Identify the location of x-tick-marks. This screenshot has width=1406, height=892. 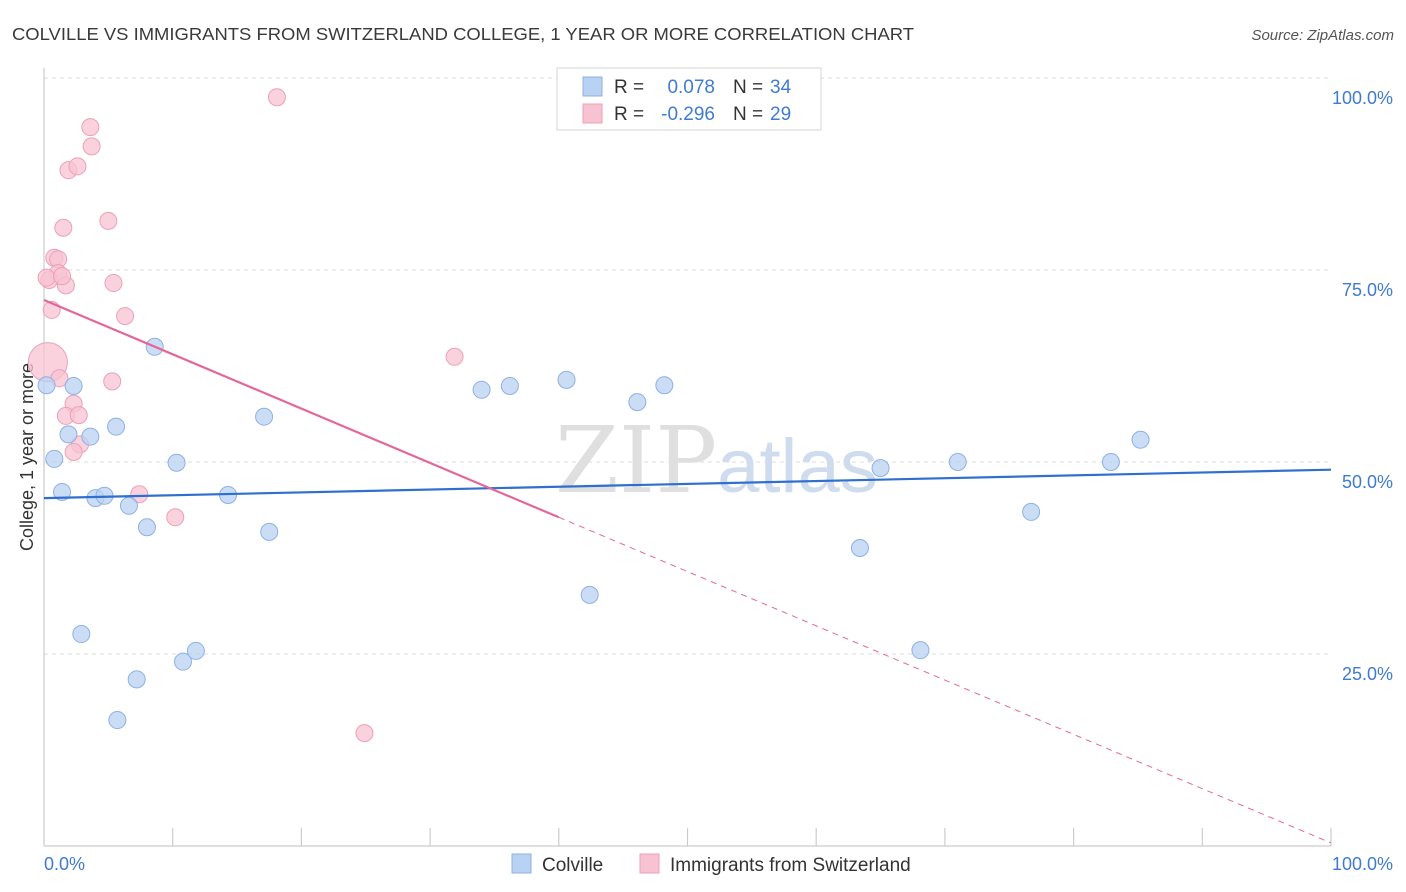
(752, 837).